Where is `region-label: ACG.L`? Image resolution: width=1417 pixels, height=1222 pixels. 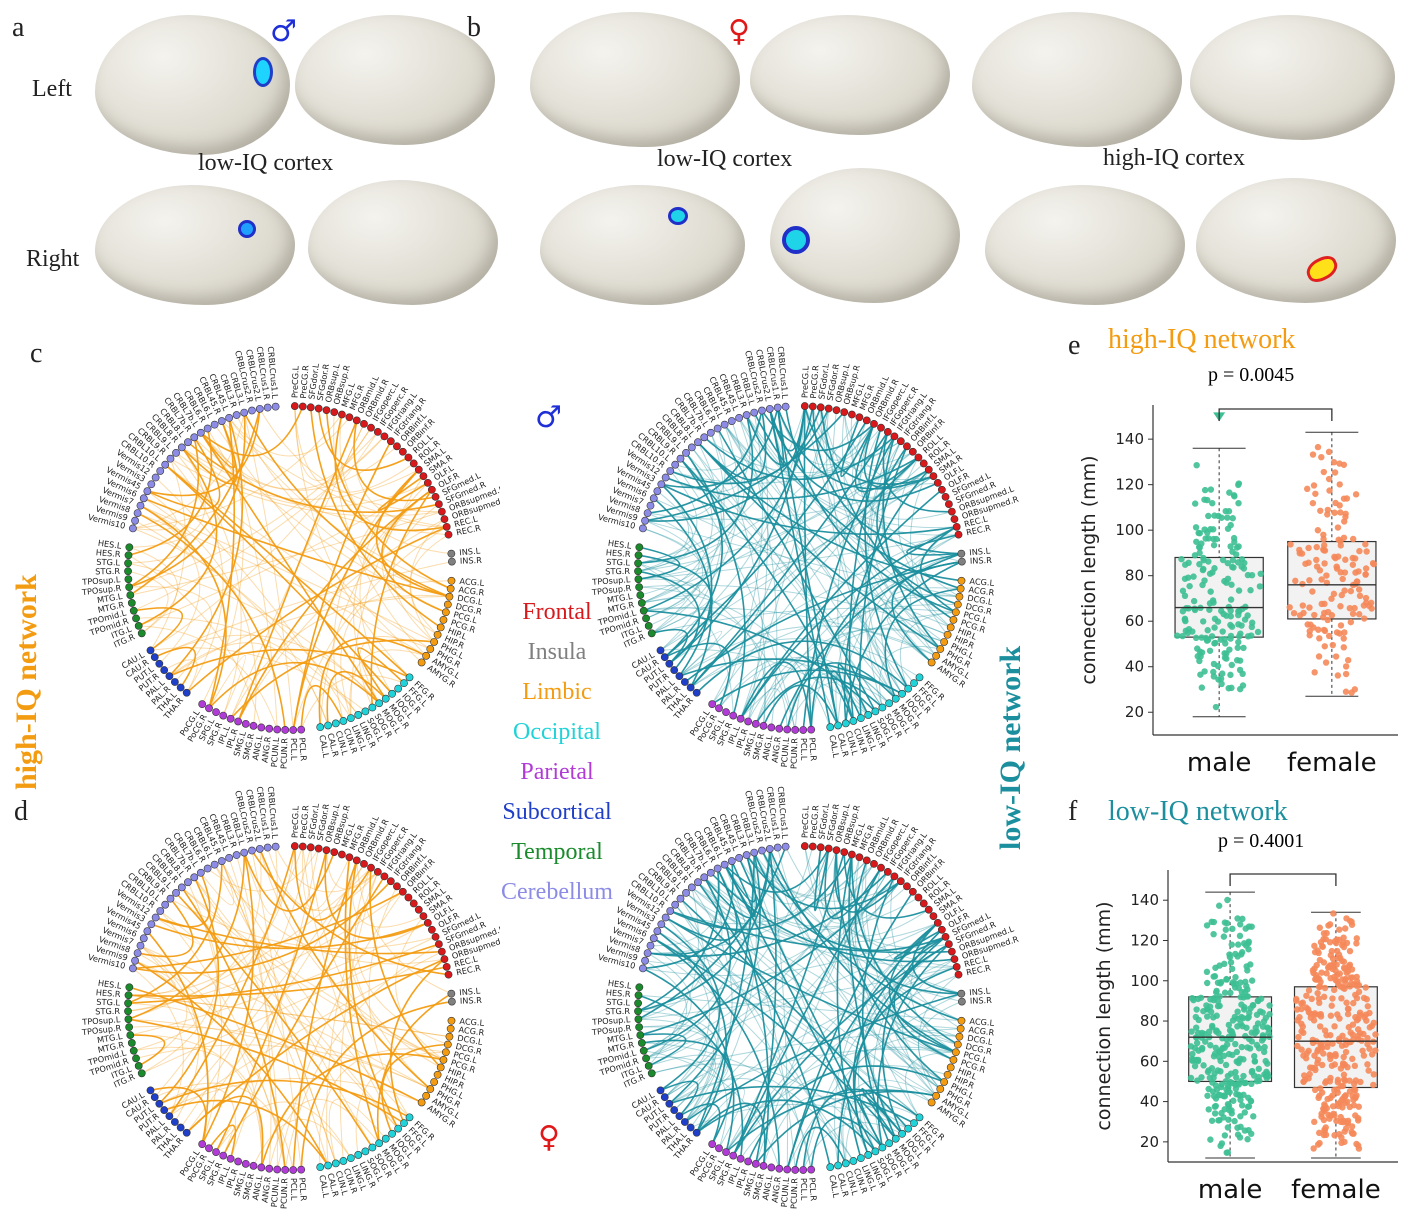
region-label: ACG.L is located at coordinates (472, 1022).